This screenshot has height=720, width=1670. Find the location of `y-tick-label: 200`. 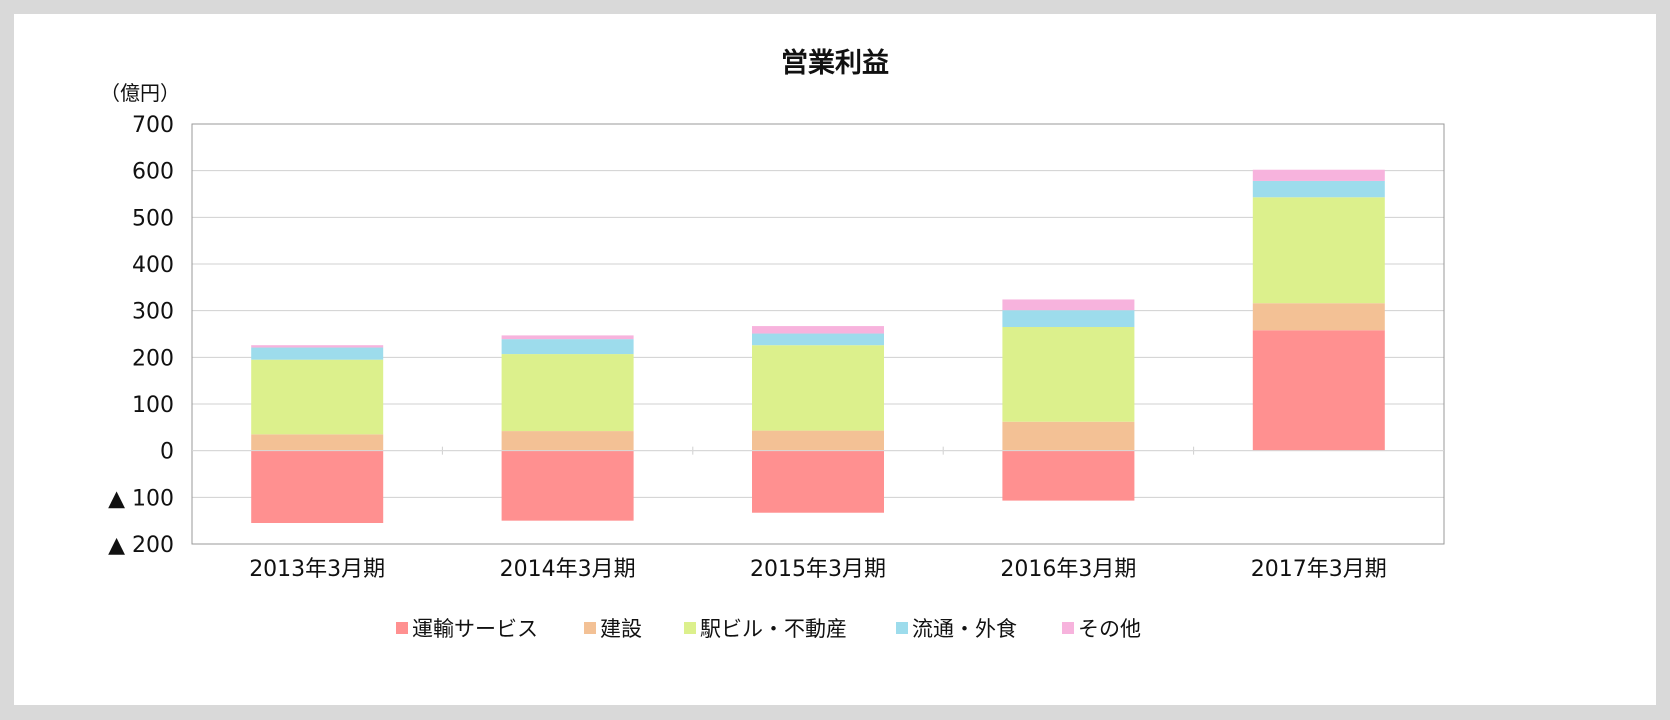

y-tick-label: 200 is located at coordinates (153, 358).